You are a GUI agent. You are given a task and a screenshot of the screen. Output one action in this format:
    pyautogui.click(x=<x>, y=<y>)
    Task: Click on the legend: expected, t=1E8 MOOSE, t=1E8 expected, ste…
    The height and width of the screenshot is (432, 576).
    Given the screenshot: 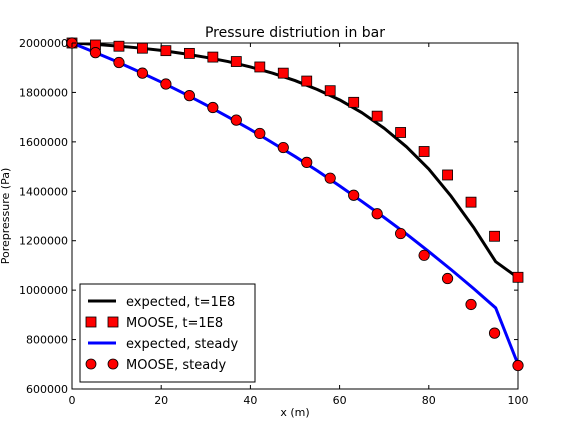 What is the action you would take?
    pyautogui.click(x=167, y=333)
    